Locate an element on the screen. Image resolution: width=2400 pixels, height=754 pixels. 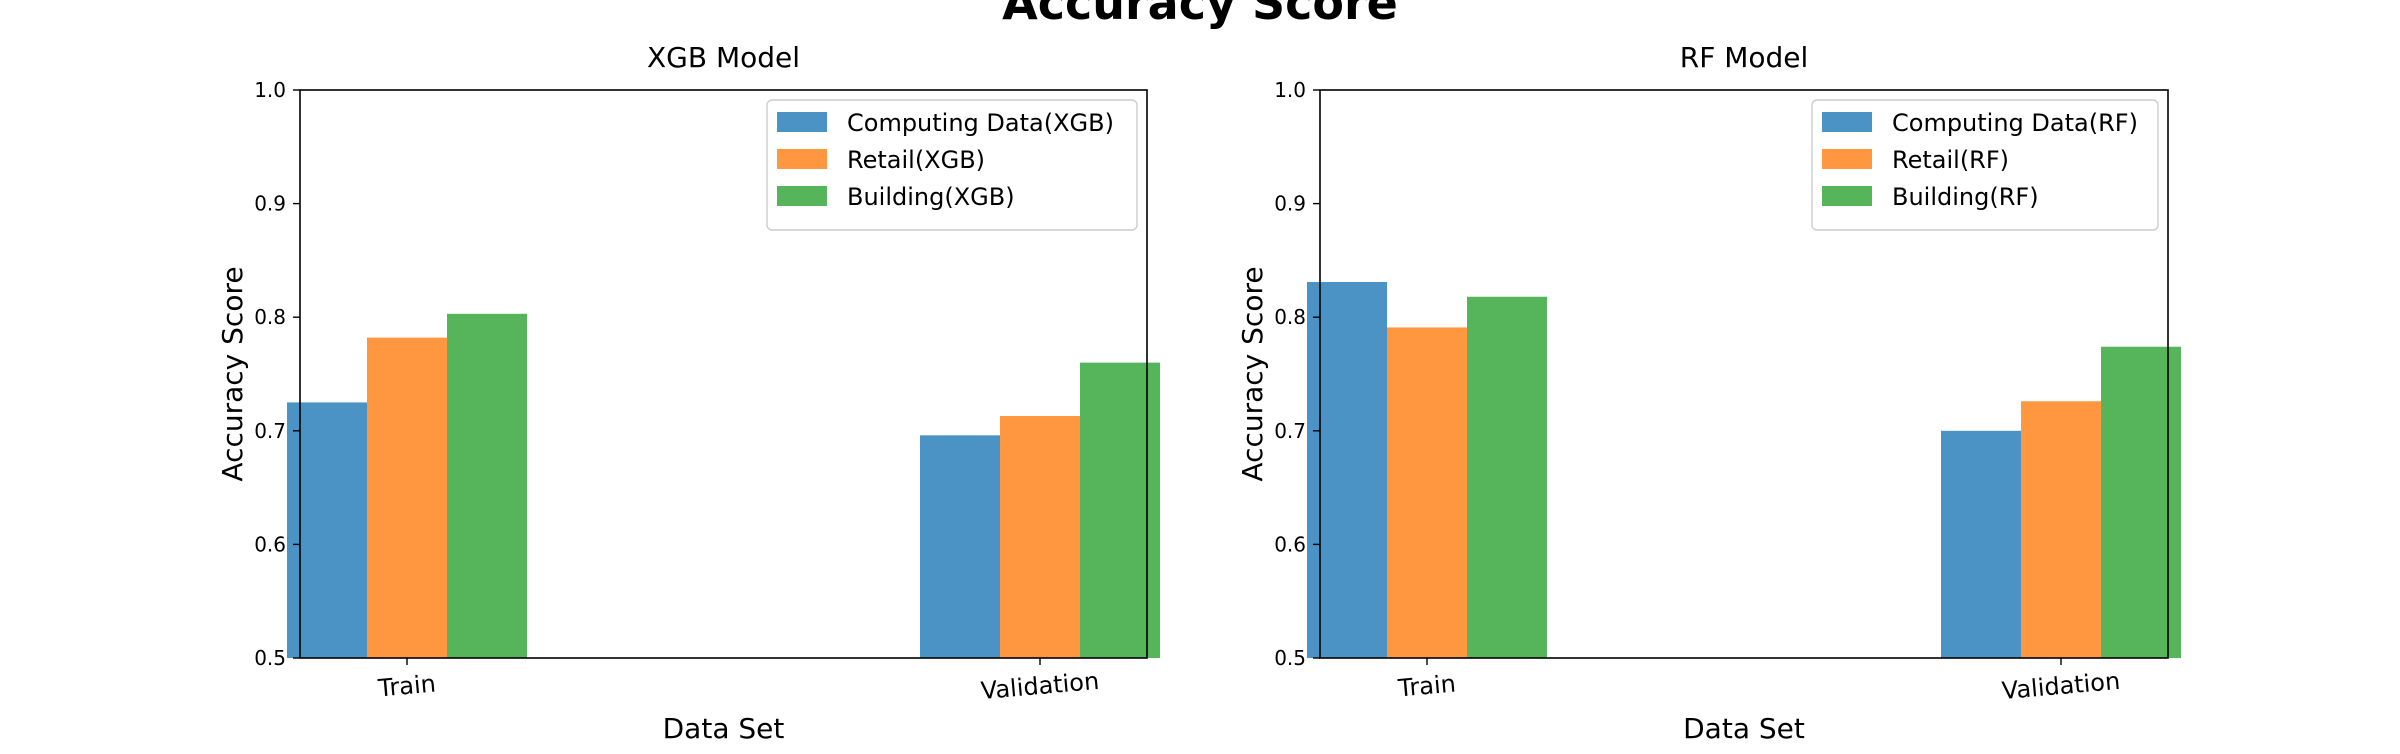
figure-title: Accuracy Score is located at coordinates (1200, 15).